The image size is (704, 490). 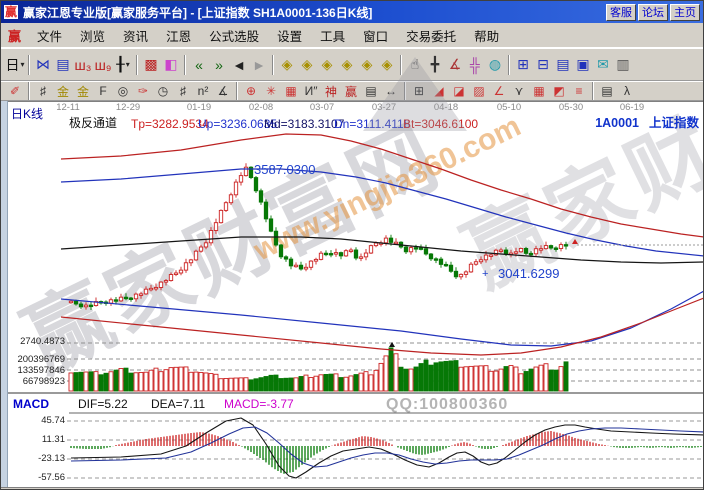 What do you see at coordinates (268, 35) in the screenshot?
I see `menu-items: 文件 浏览 资讯 江恩 公式选股 设置 工具 窗口 交易委托 帮助` at bounding box center [268, 35].